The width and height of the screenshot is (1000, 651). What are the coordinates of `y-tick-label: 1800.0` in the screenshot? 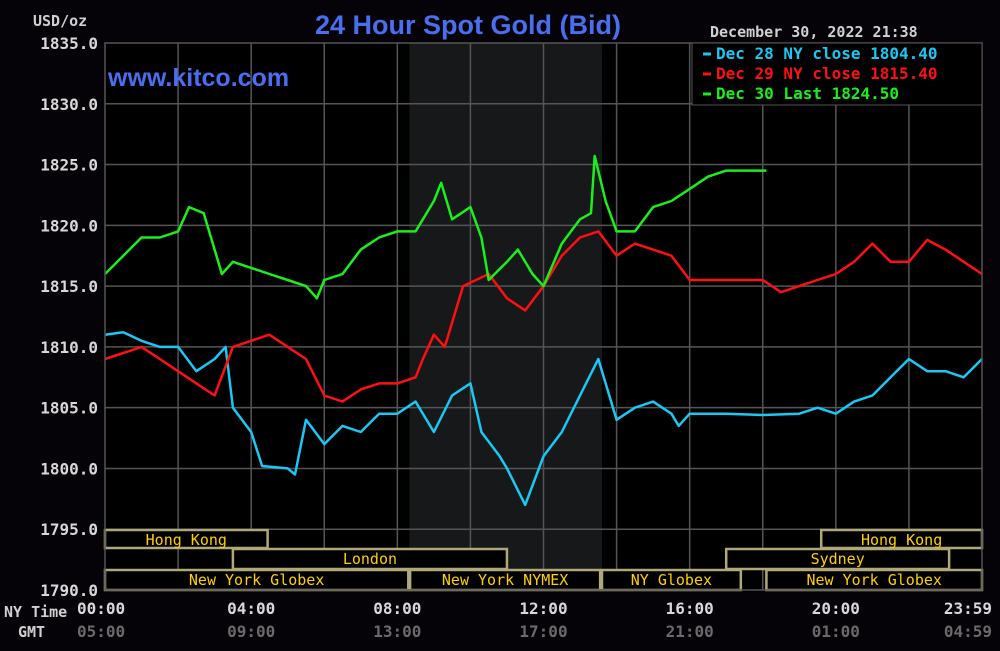 It's located at (69, 468).